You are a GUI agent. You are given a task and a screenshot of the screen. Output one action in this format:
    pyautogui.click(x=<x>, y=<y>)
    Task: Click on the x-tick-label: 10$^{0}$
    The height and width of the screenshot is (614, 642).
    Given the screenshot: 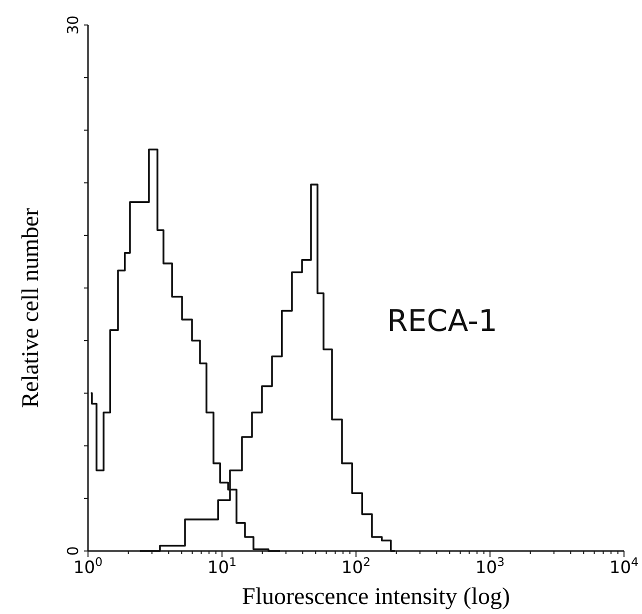 What is the action you would take?
    pyautogui.click(x=88, y=566)
    